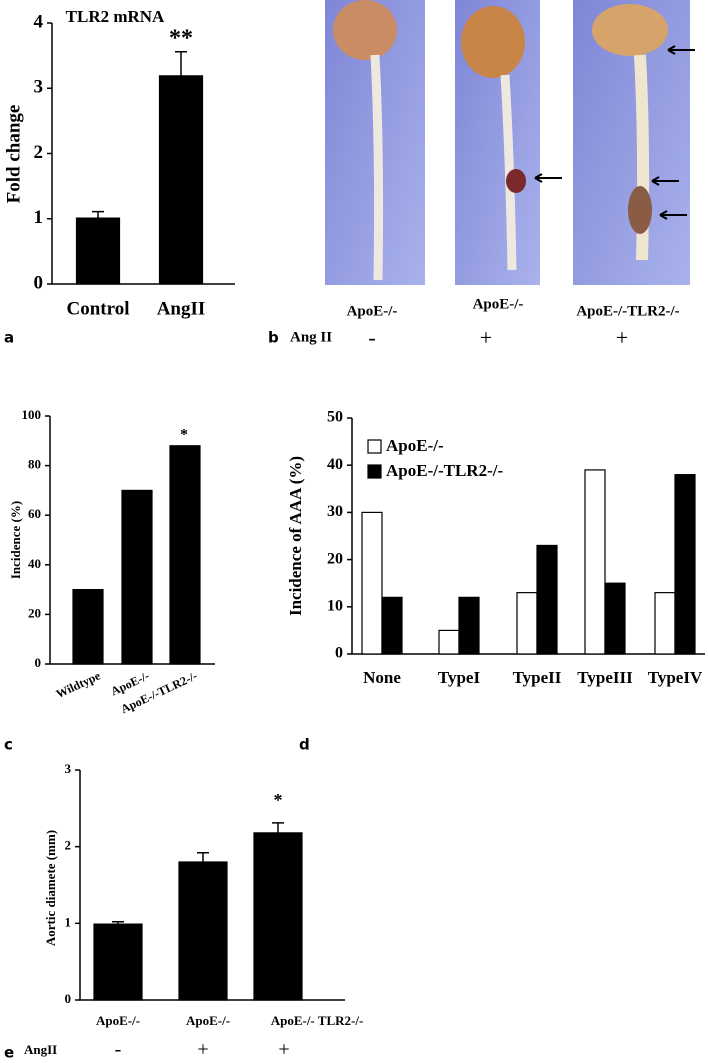 The image size is (708, 1063). Describe the element at coordinates (444, 470) in the screenshot. I see `legend-label: ApoE-/-TLR2-/-` at that location.